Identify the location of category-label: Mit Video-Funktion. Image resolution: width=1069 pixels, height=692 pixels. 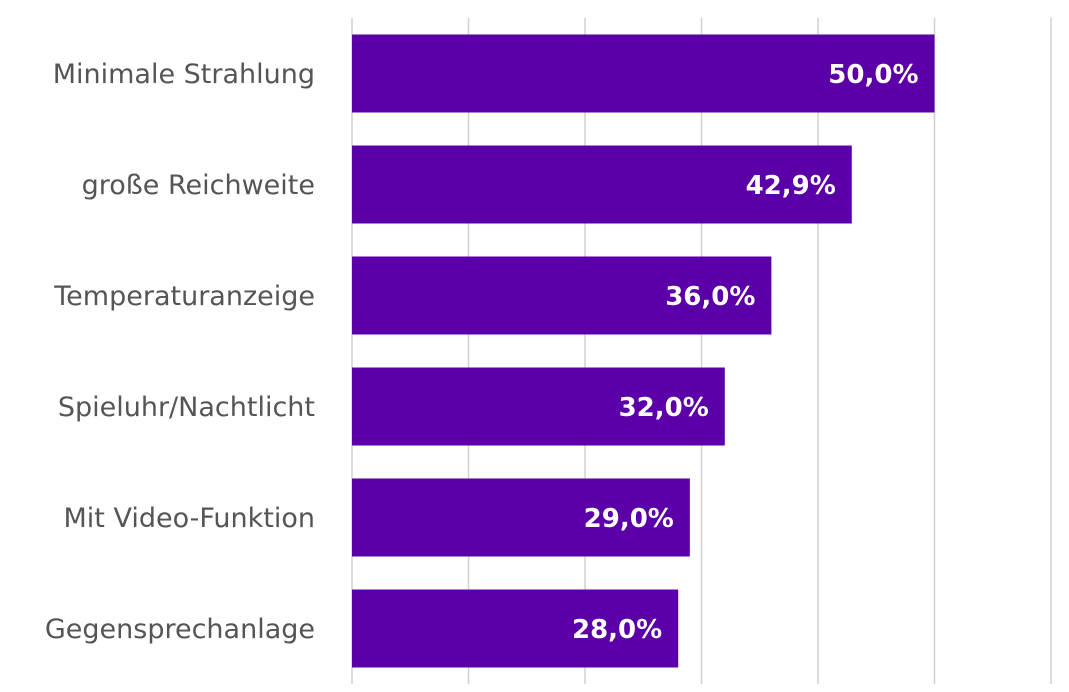
(190, 518).